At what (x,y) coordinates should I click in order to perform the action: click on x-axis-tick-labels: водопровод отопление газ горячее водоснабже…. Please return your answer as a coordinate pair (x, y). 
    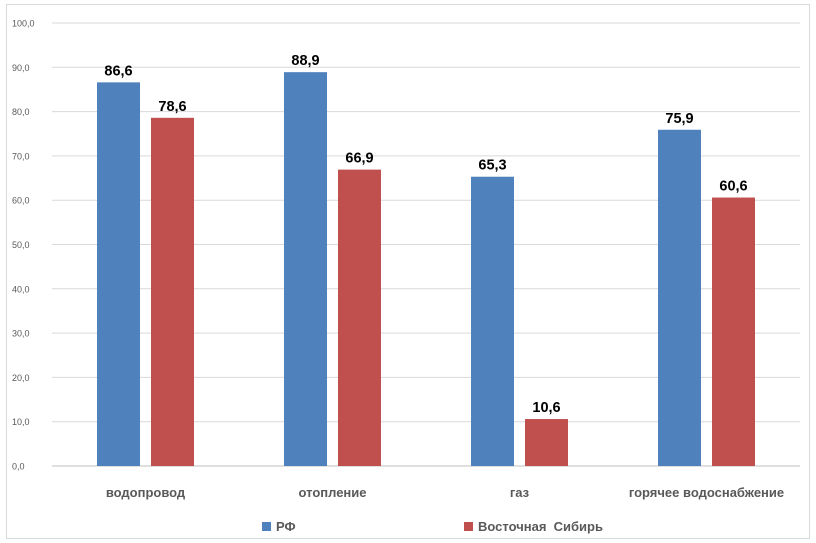
    Looking at the image, I should click on (445, 492).